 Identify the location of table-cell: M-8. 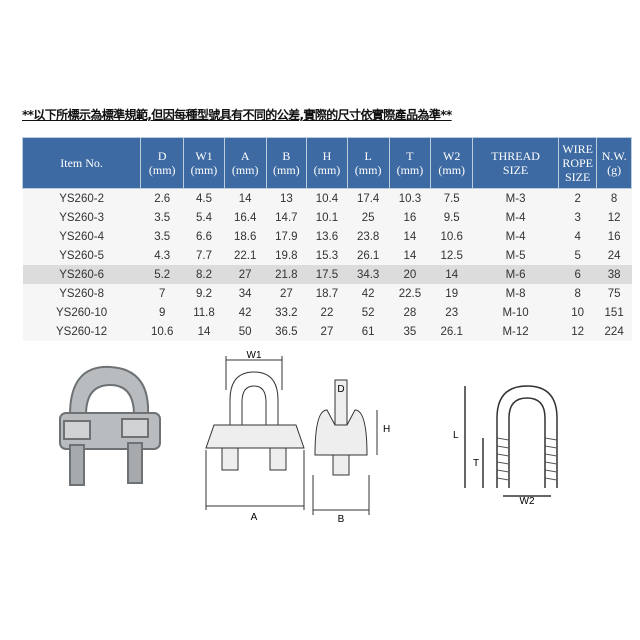
(515, 293).